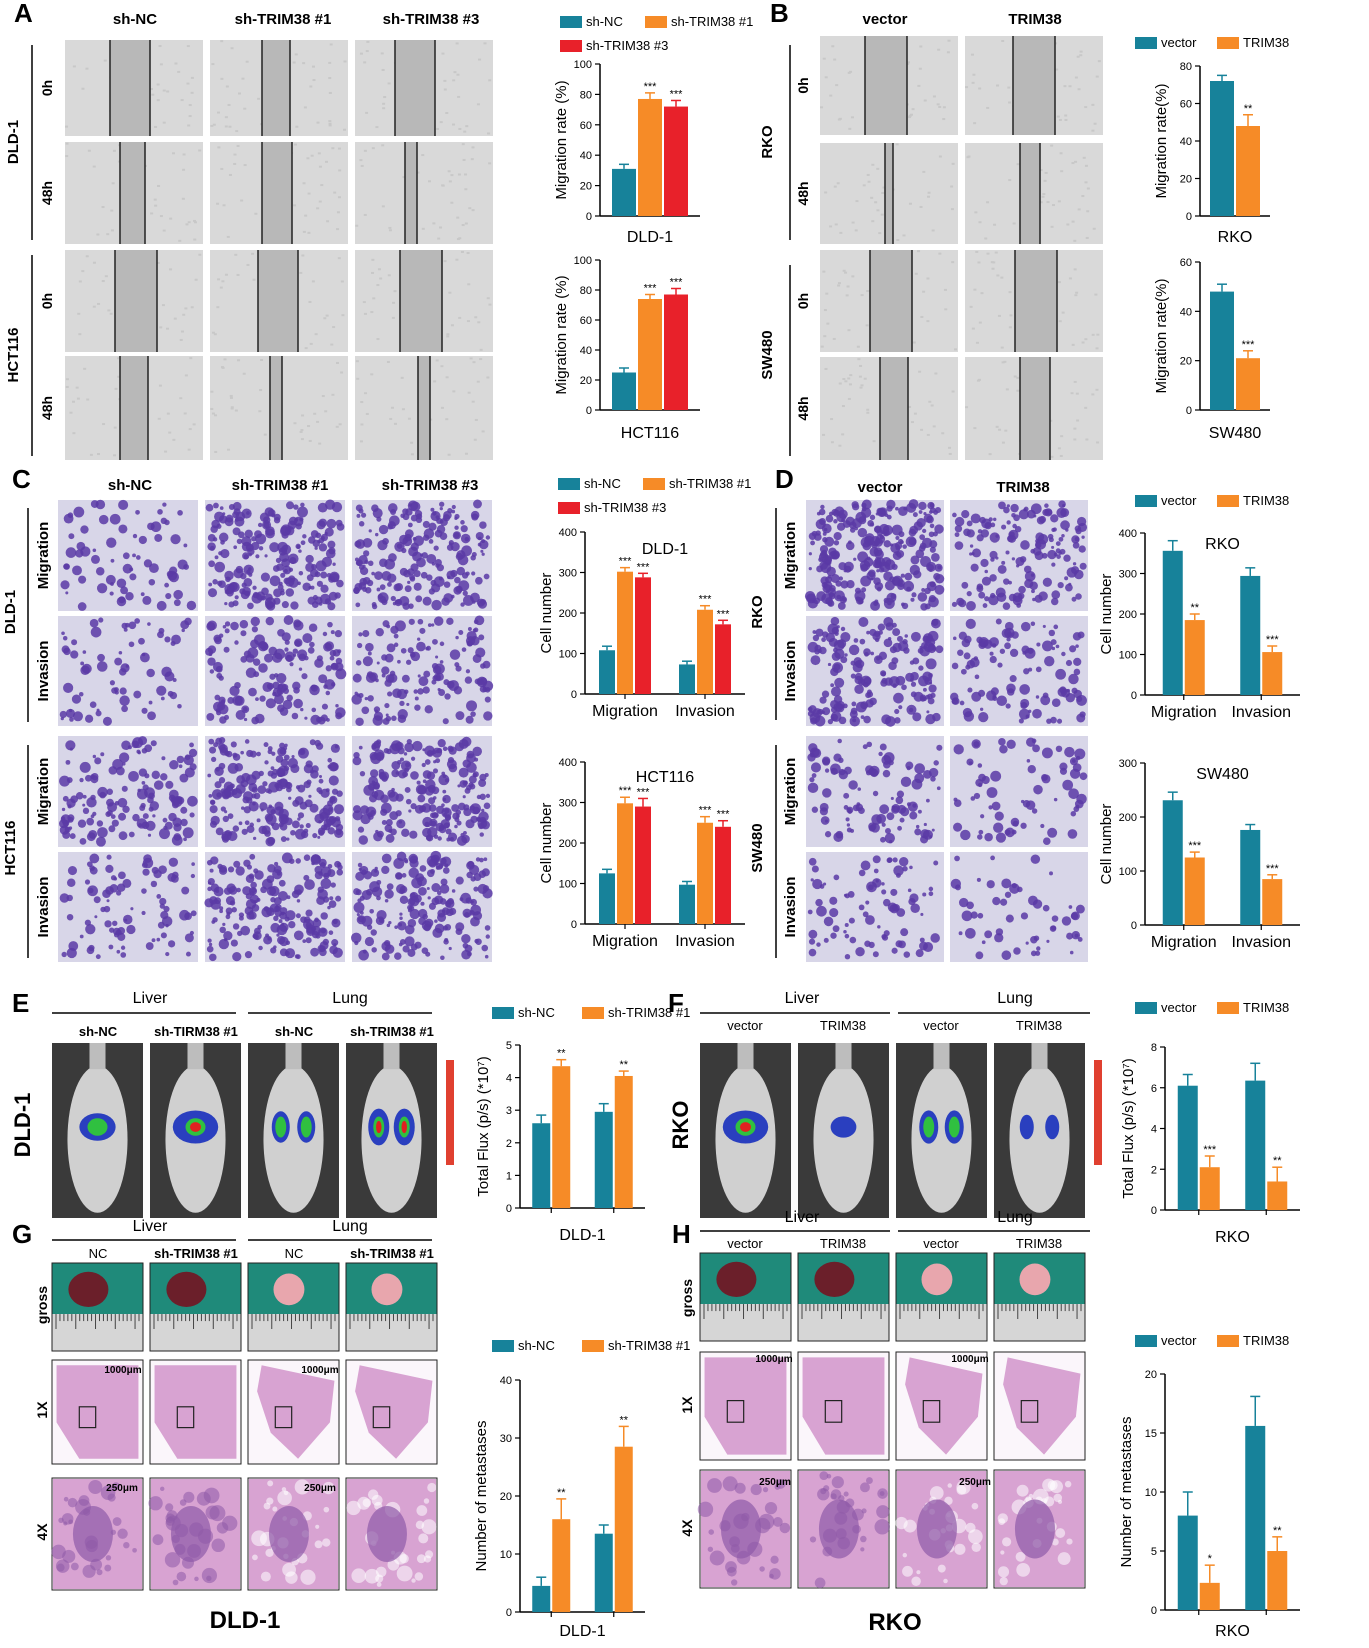 This screenshot has height=1648, width=1369. What do you see at coordinates (775, 1482) in the screenshot?
I see `scale-label: 250μm` at bounding box center [775, 1482].